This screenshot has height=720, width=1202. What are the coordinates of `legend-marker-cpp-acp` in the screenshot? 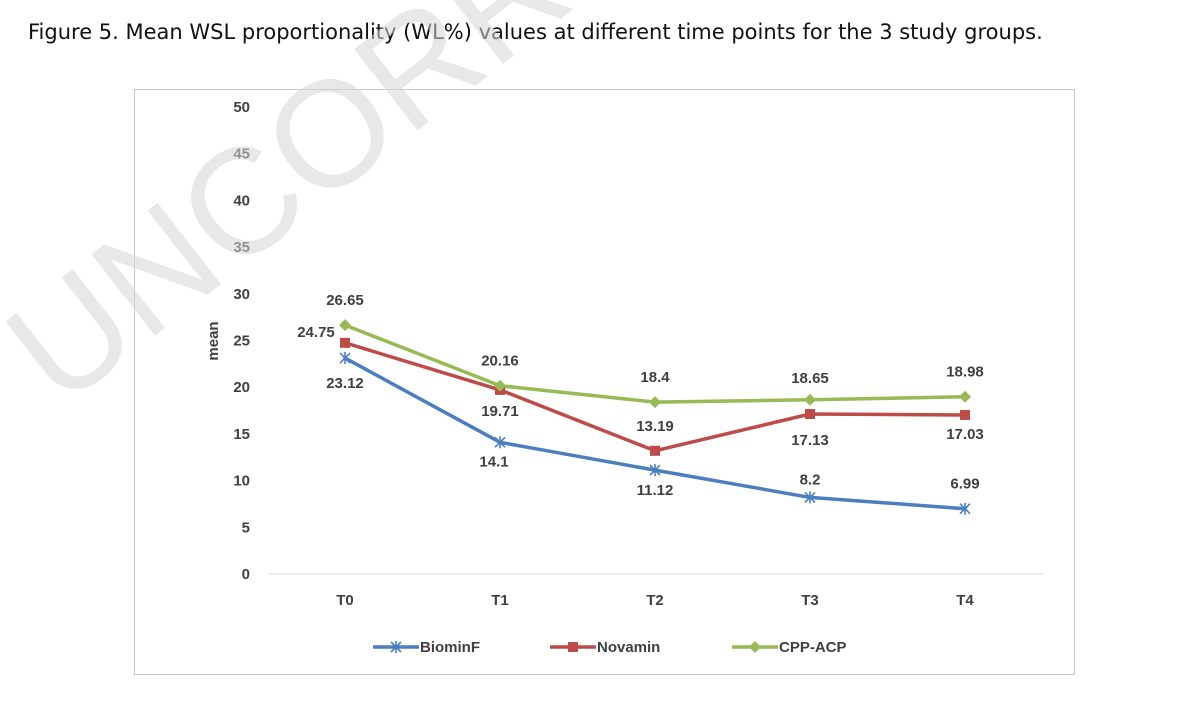 It's located at (755, 647).